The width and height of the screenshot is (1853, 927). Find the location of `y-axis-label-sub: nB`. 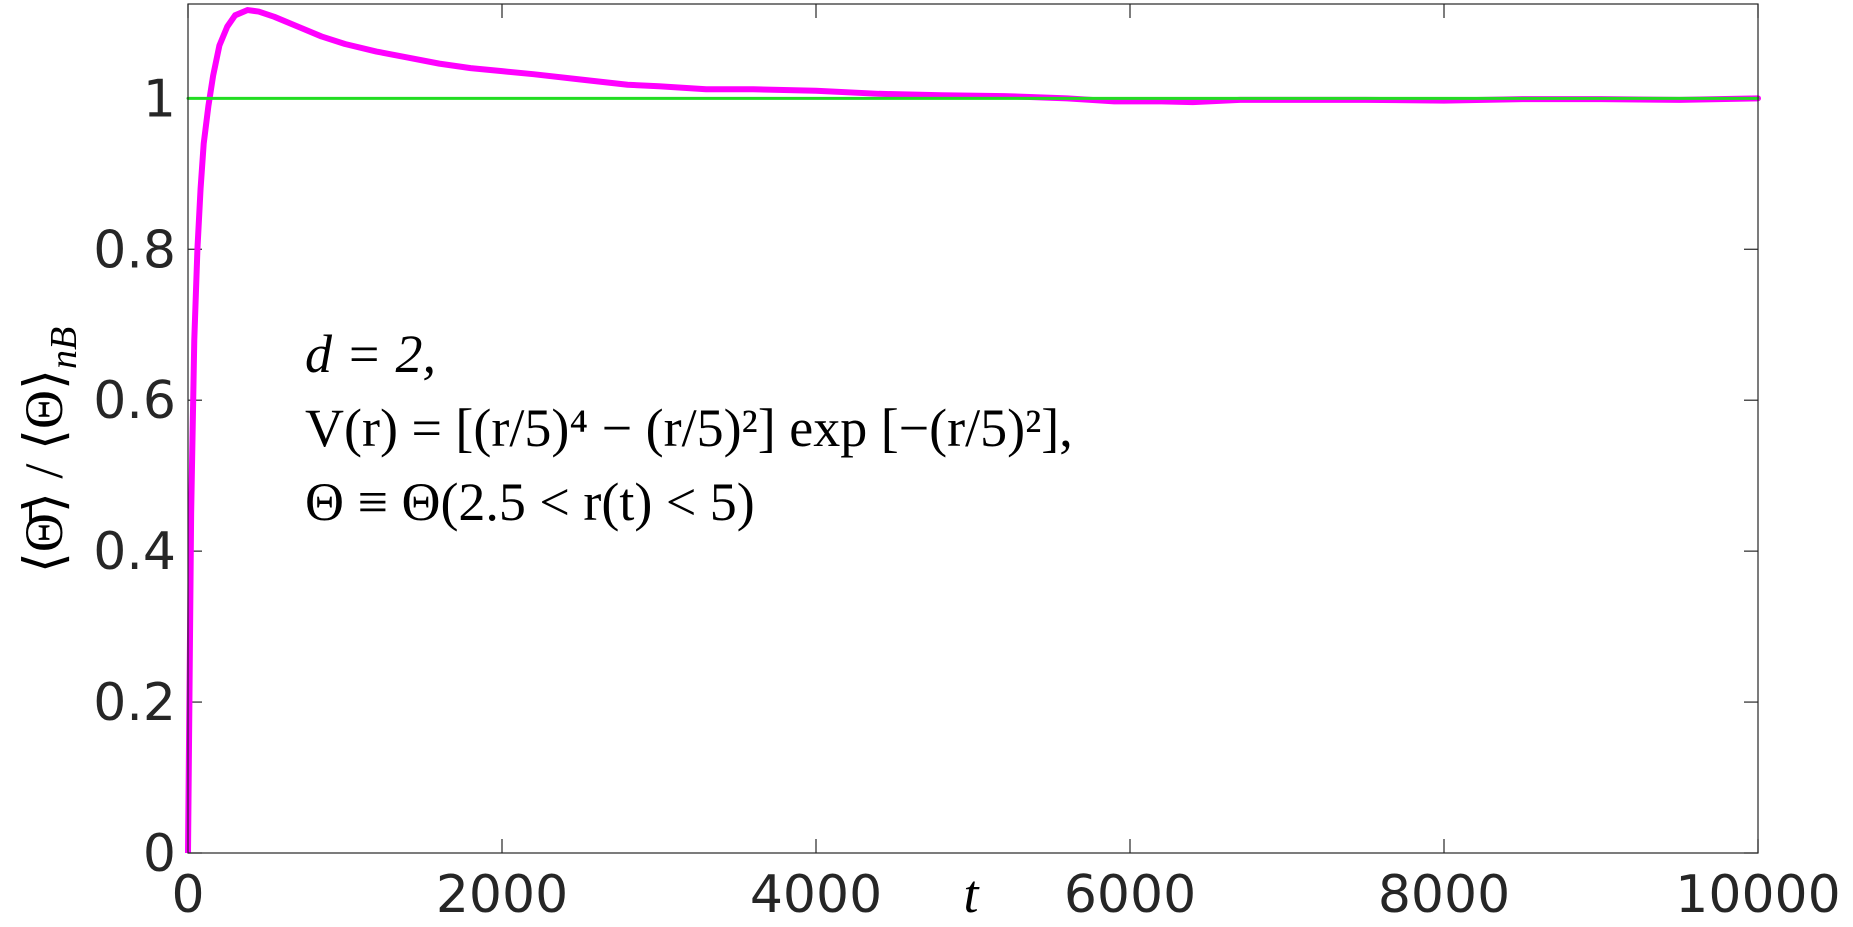

y-axis-label-sub: nB is located at coordinates (64, 348).